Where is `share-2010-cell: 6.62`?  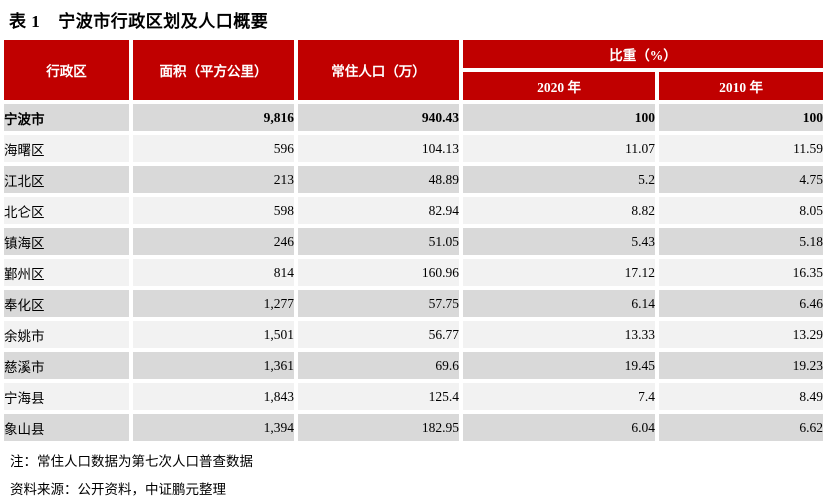
share-2010-cell: 6.62 is located at coordinates (741, 427).